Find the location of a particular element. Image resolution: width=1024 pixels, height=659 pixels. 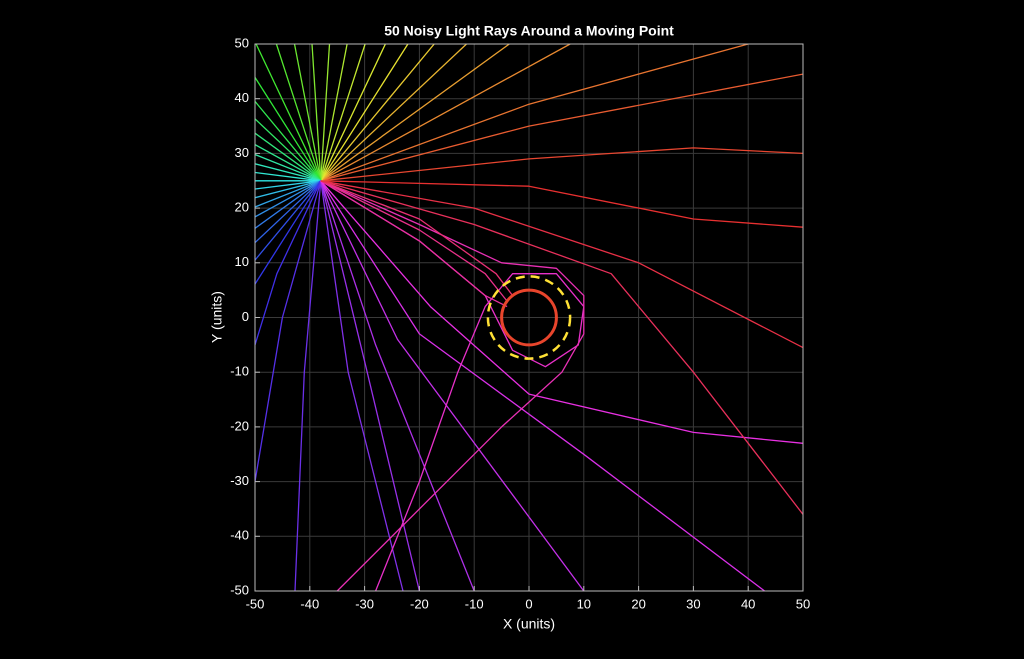

y-tick-label: 30 is located at coordinates (242, 152).